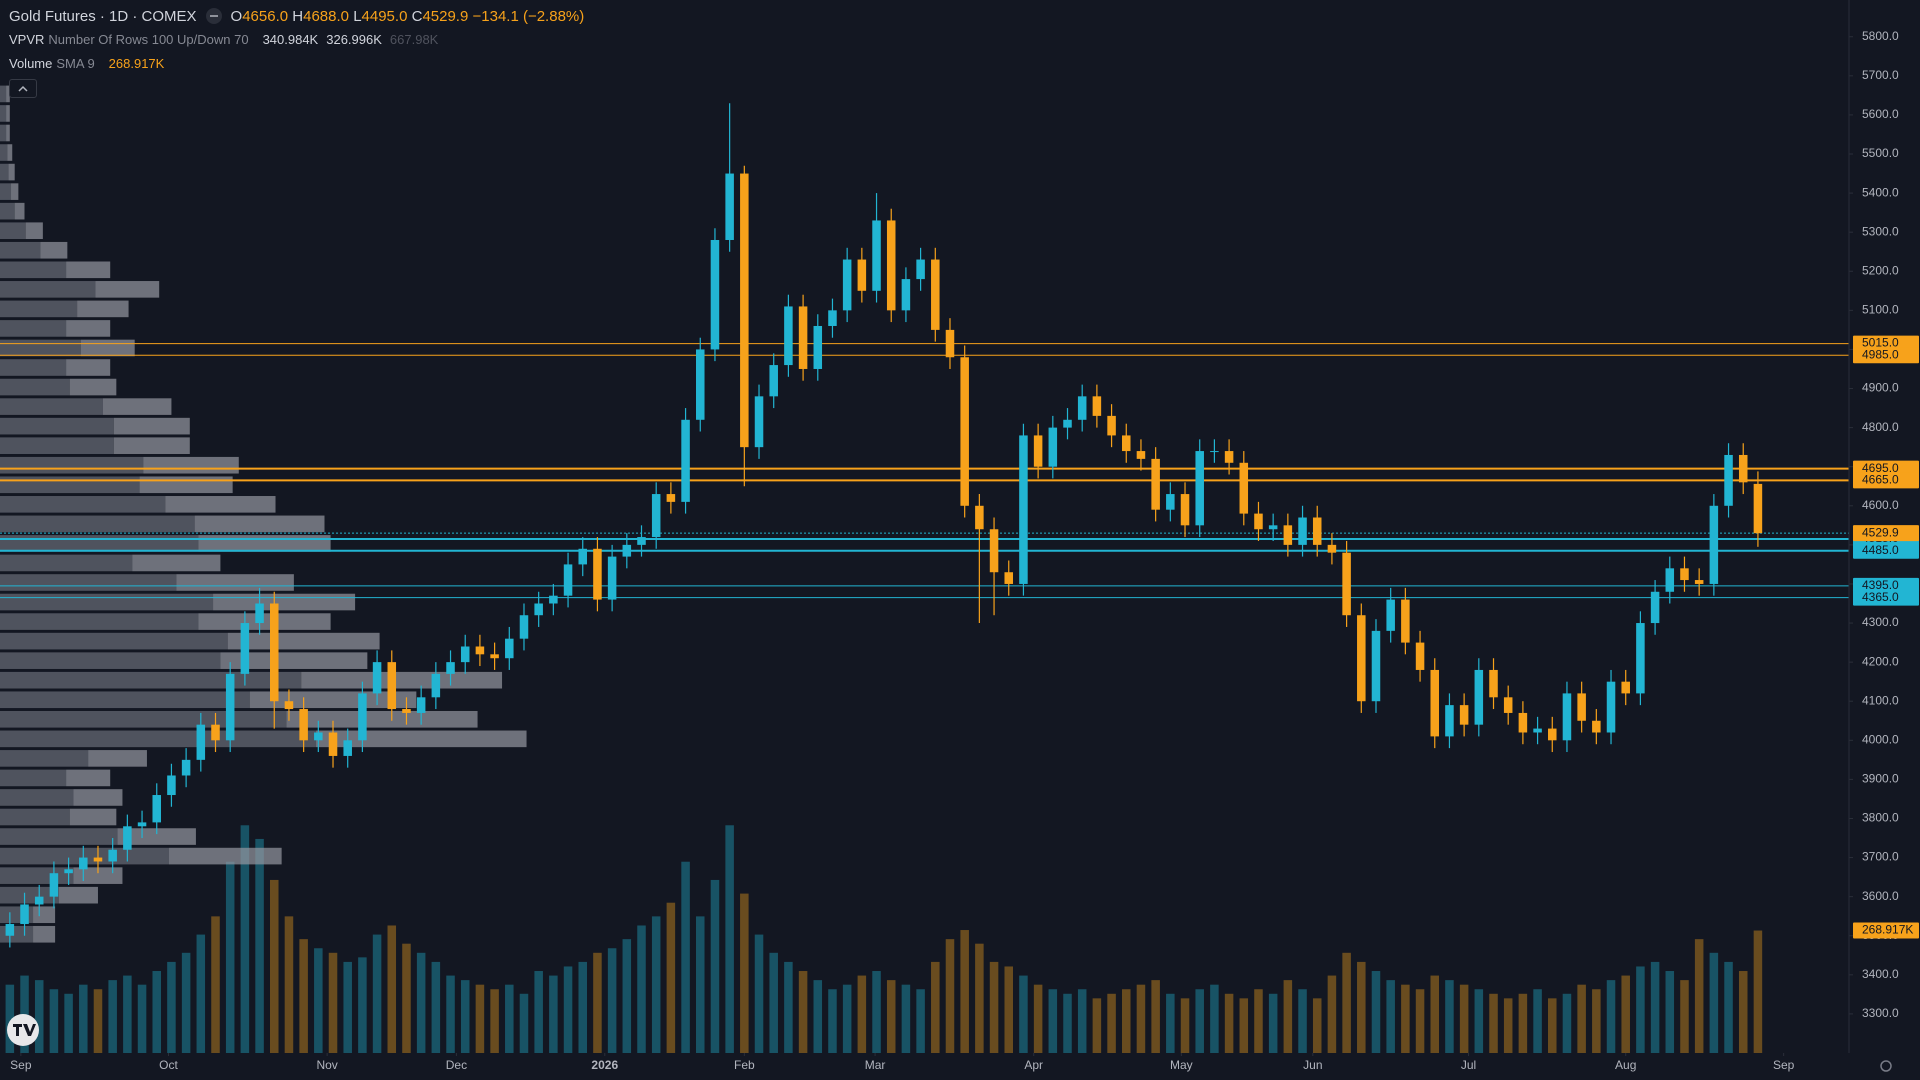 This screenshot has height=1080, width=1920. Describe the element at coordinates (214, 16) in the screenshot. I see `hide-button` at that location.